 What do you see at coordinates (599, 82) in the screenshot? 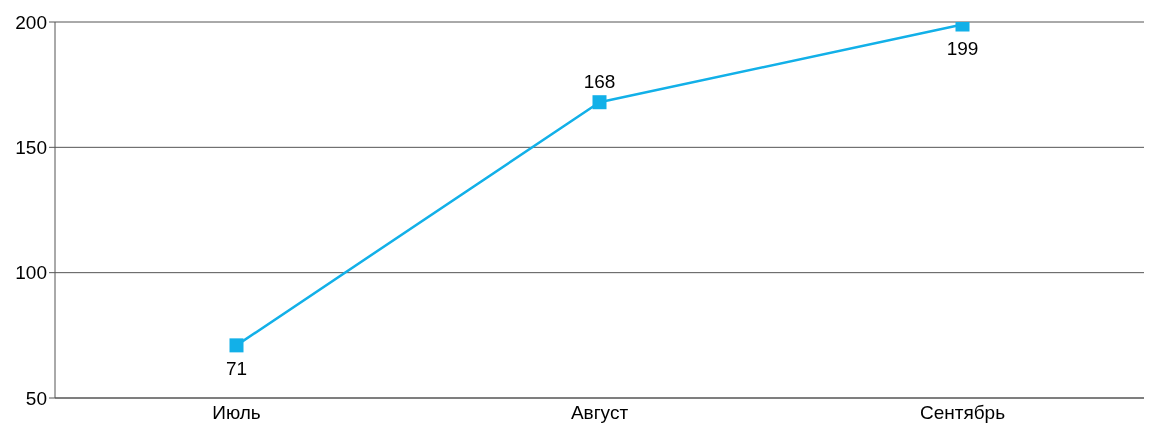
I see `data-label: 168` at bounding box center [599, 82].